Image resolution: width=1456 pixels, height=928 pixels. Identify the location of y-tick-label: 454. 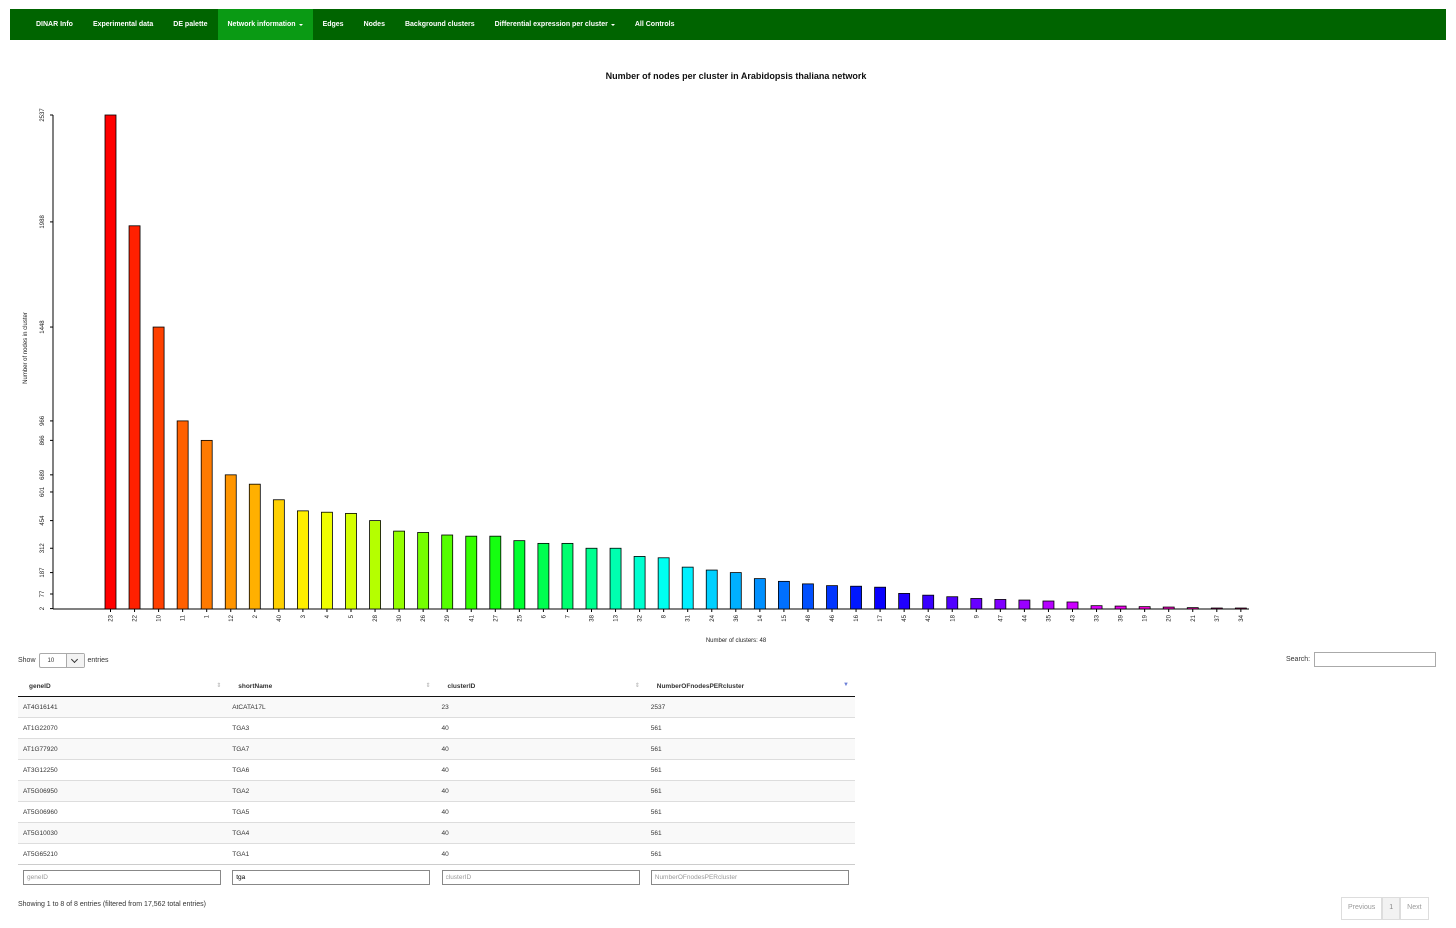
(43, 520).